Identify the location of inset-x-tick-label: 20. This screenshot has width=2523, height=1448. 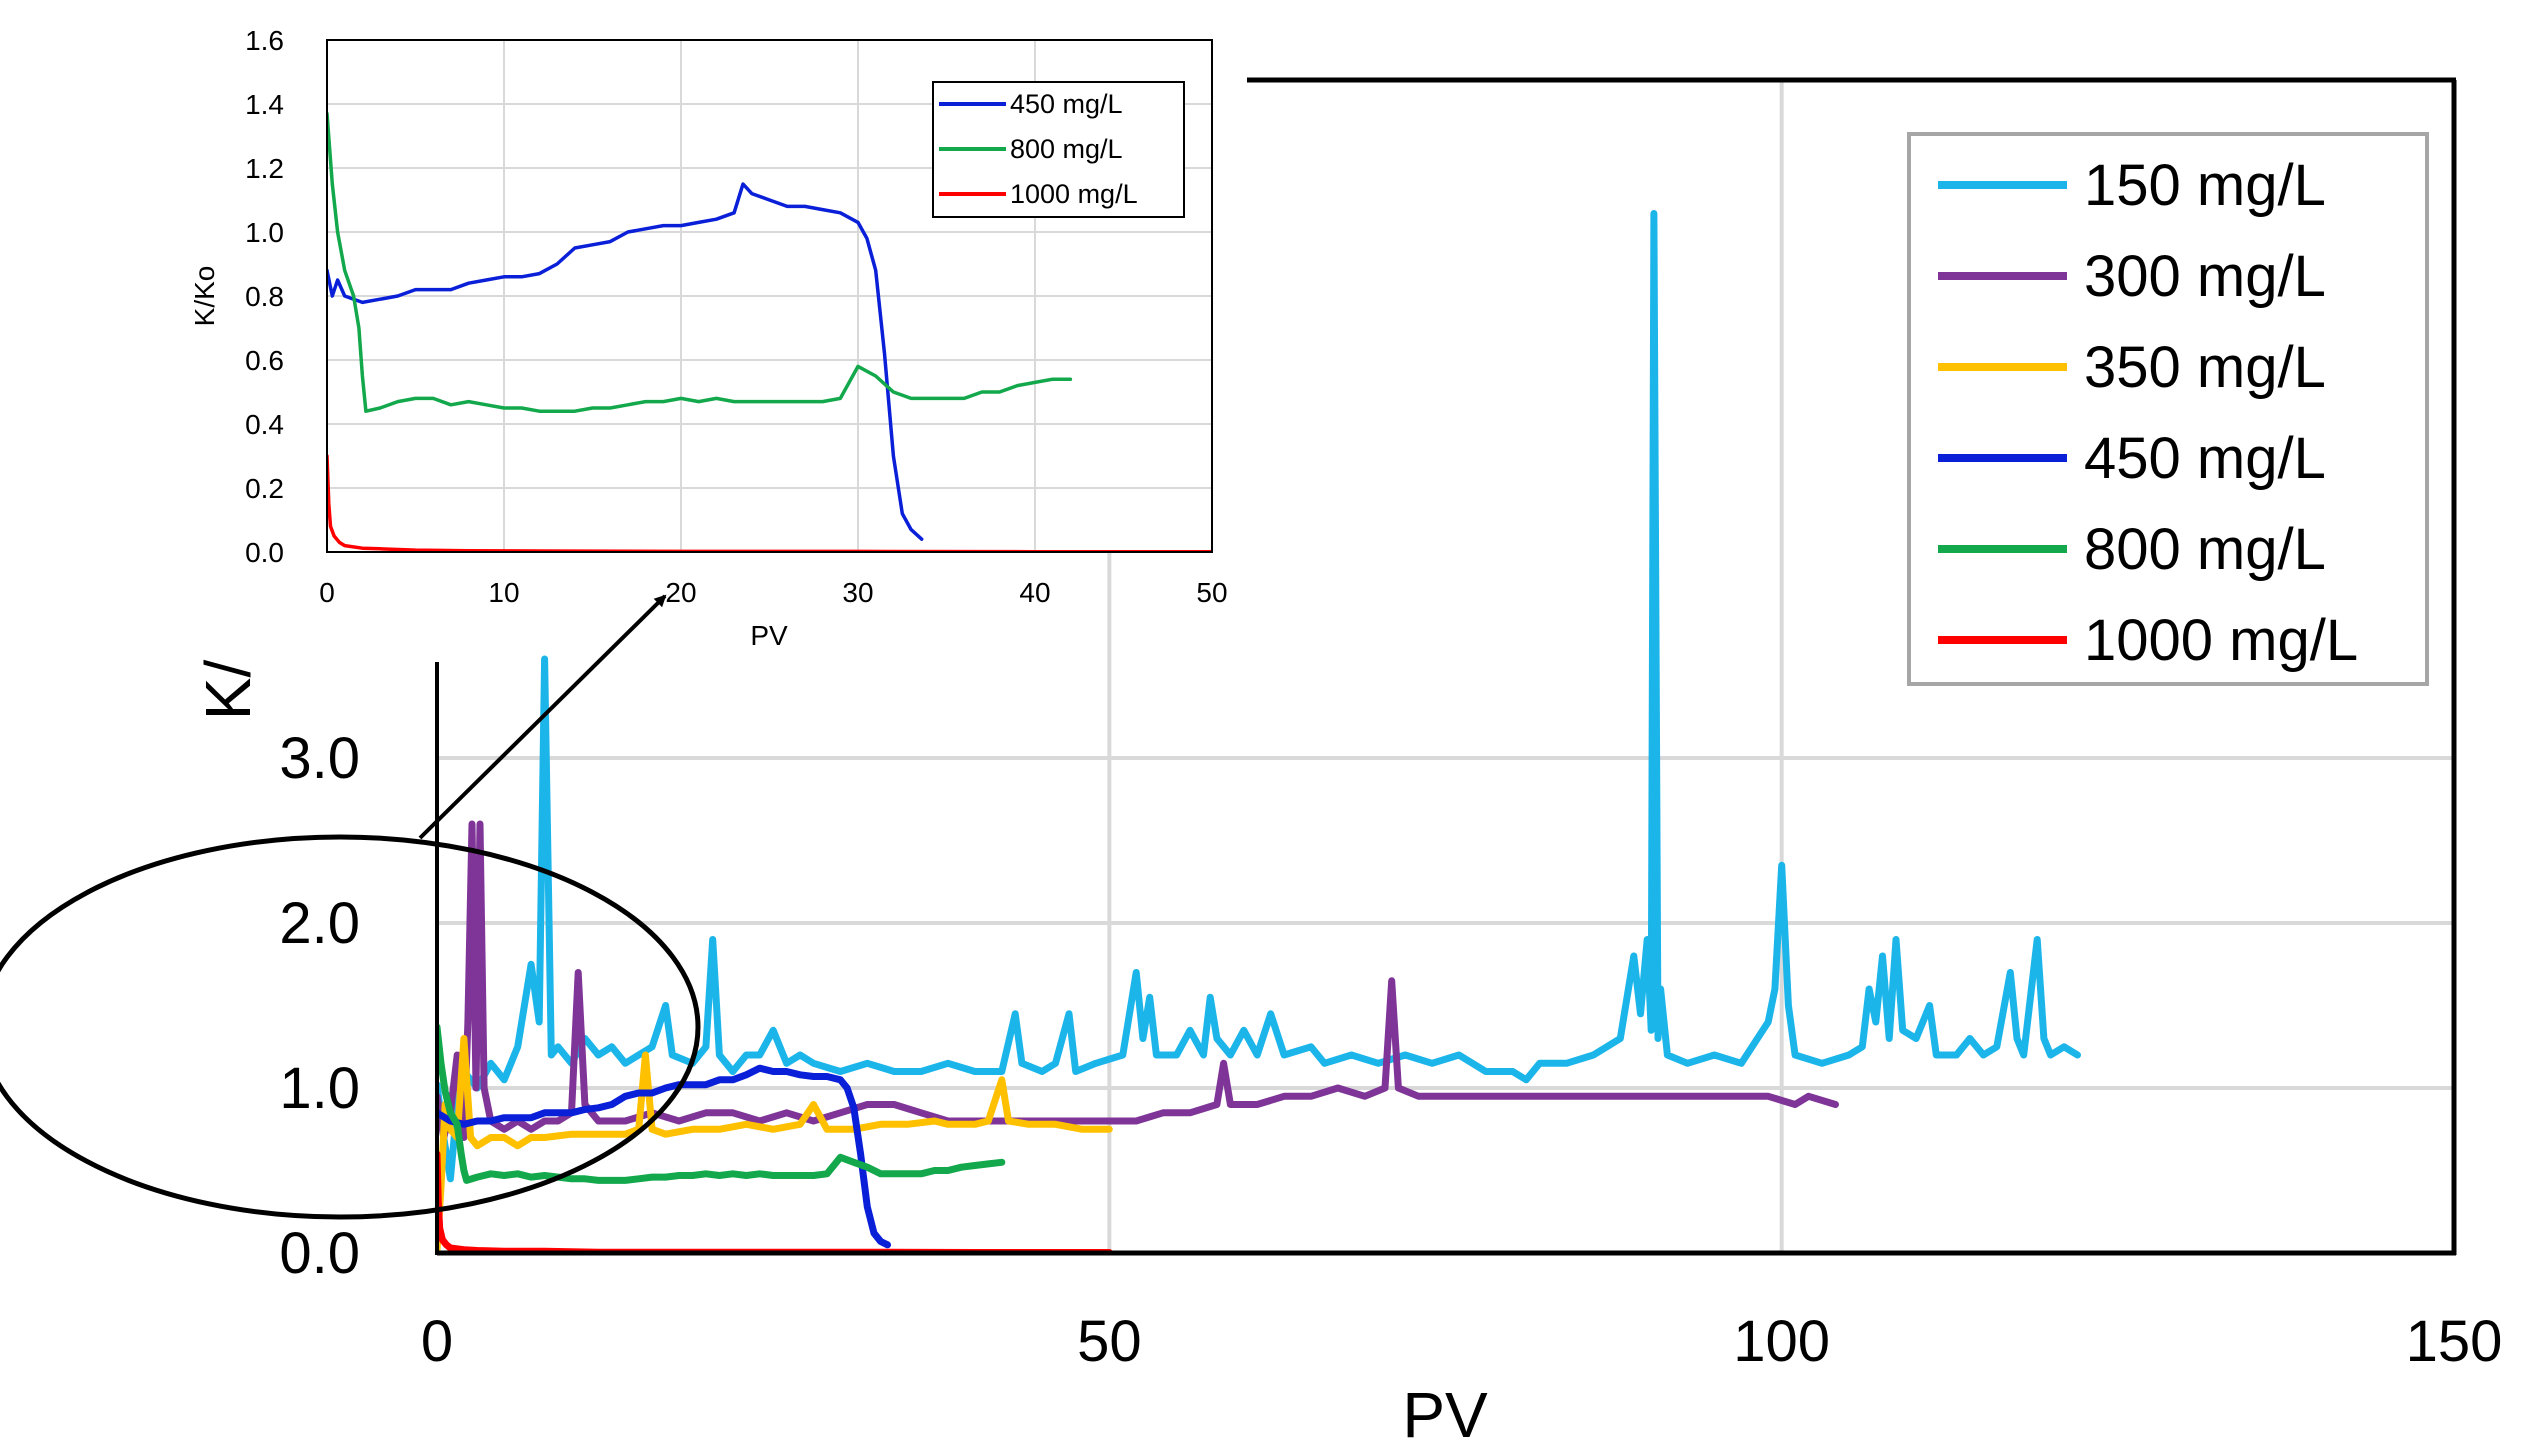
(680, 592).